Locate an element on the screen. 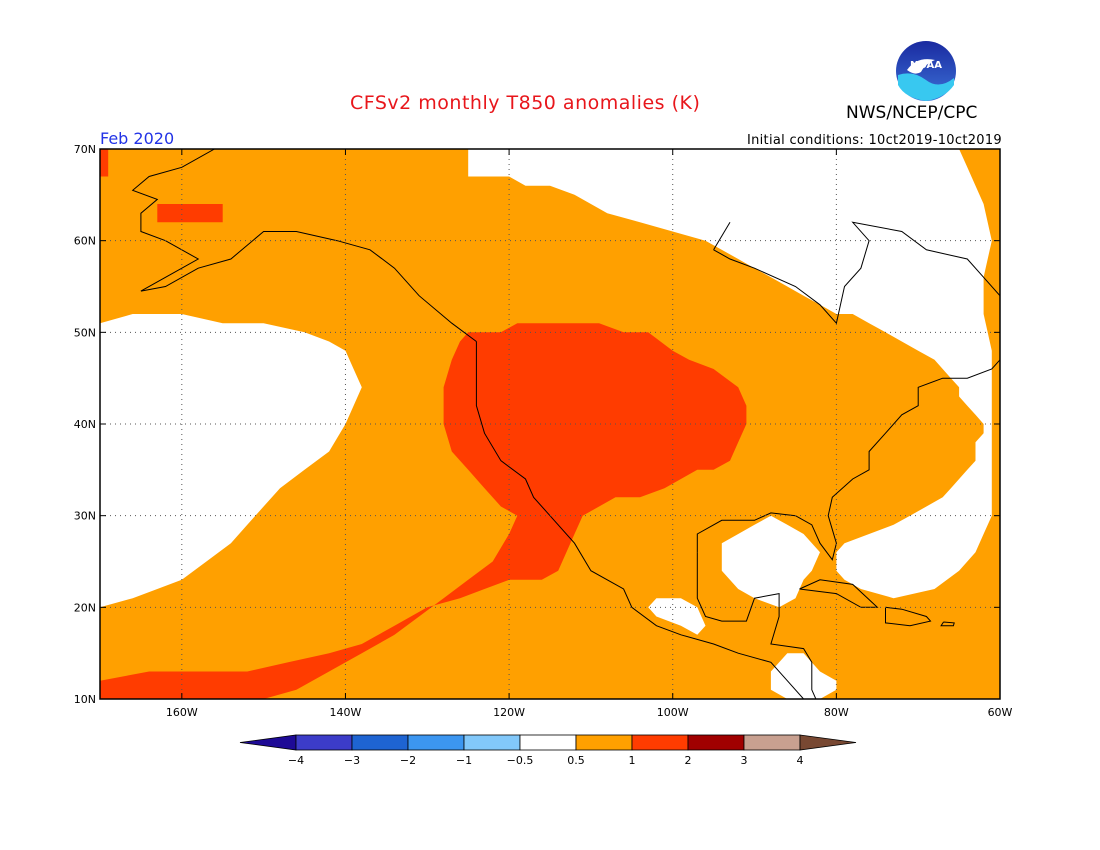 Image resolution: width=1100 pixels, height=850 pixels. lon-tick-label: 140W is located at coordinates (346, 712).